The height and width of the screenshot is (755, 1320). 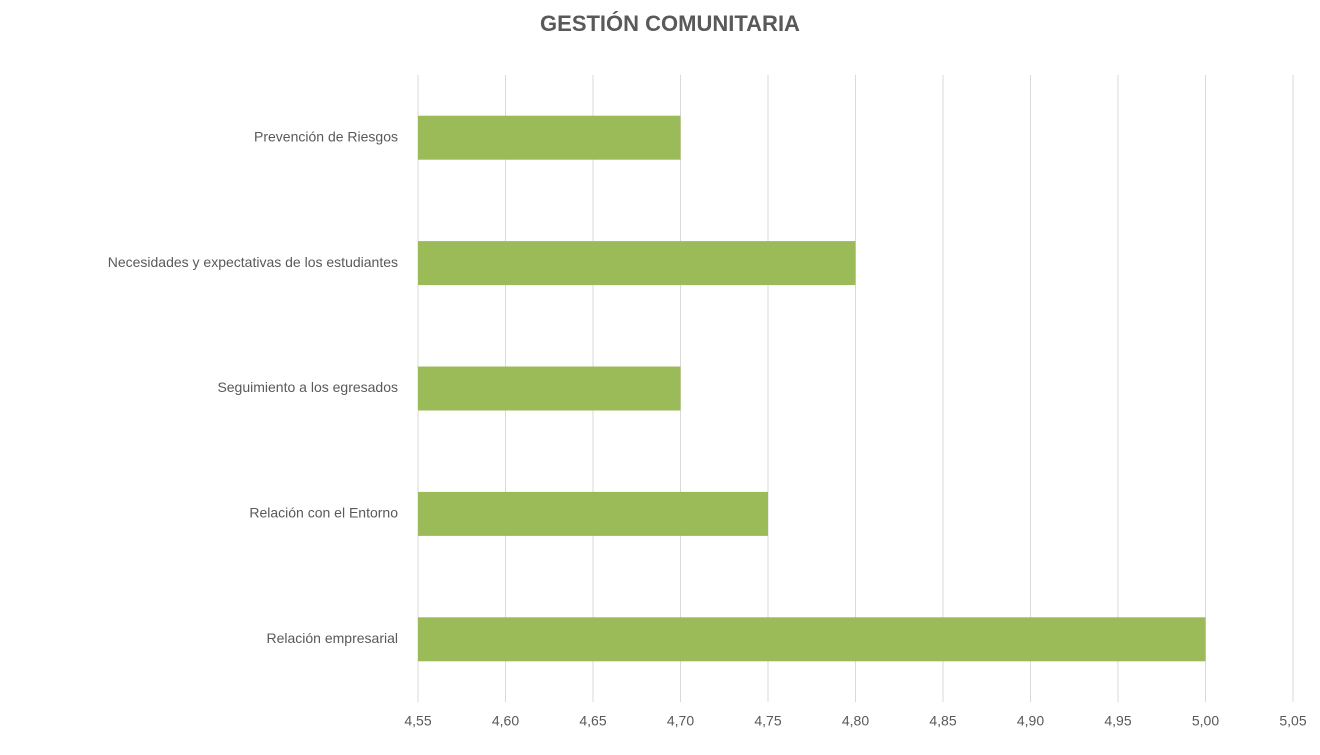 What do you see at coordinates (767, 721) in the screenshot?
I see `x-tick-label: 4,75` at bounding box center [767, 721].